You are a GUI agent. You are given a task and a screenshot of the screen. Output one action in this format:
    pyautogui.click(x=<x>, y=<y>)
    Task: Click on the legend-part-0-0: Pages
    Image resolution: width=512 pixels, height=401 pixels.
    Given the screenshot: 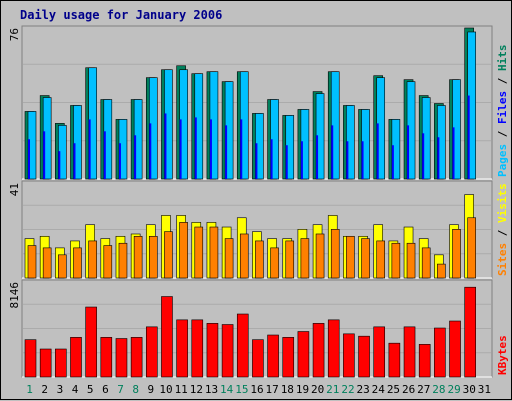 What is the action you would take?
    pyautogui.click(x=502, y=160)
    